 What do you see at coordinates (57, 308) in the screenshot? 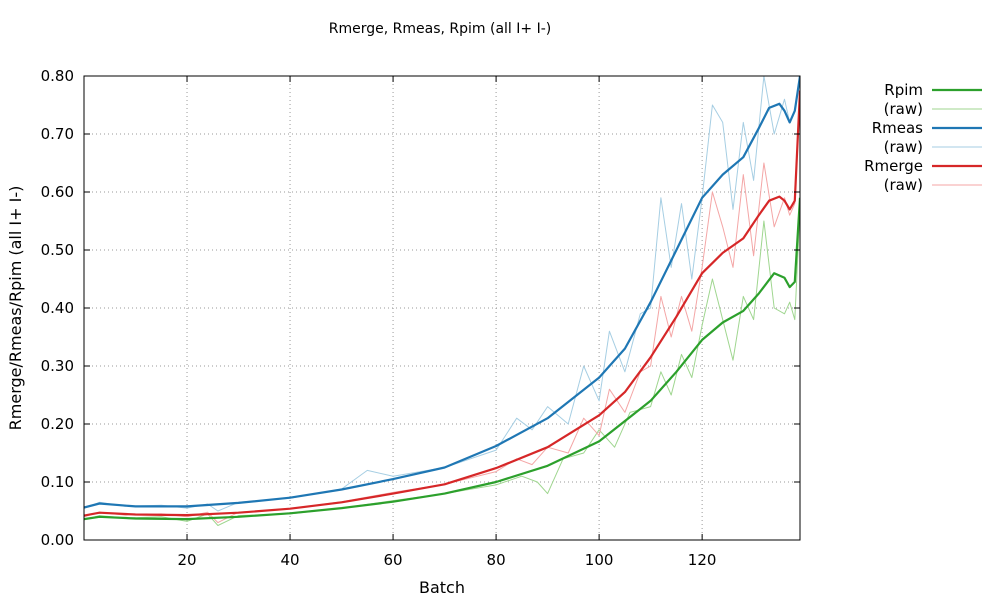
I see `y-tick-label: 0.40` at bounding box center [57, 308].